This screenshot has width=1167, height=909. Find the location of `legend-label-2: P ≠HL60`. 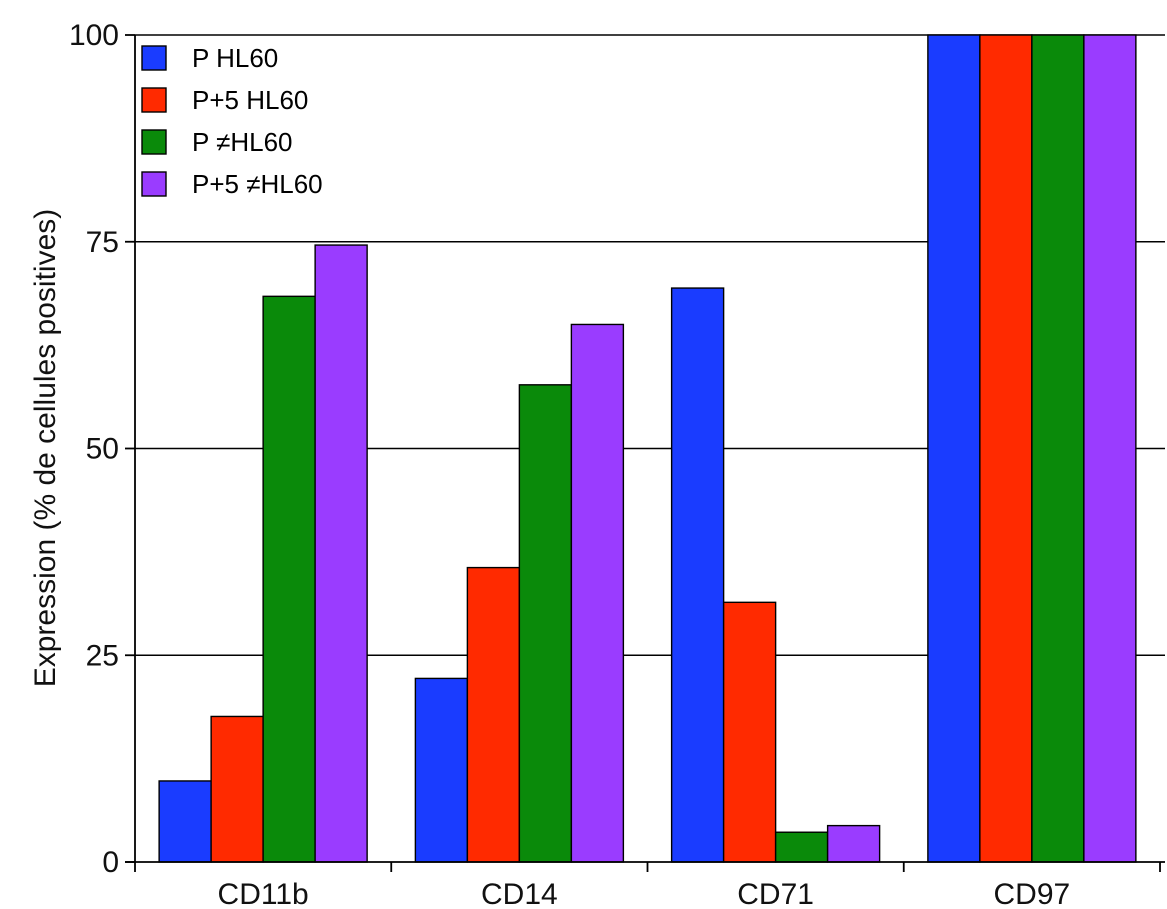

legend-label-2: P ≠HL60 is located at coordinates (242, 142).